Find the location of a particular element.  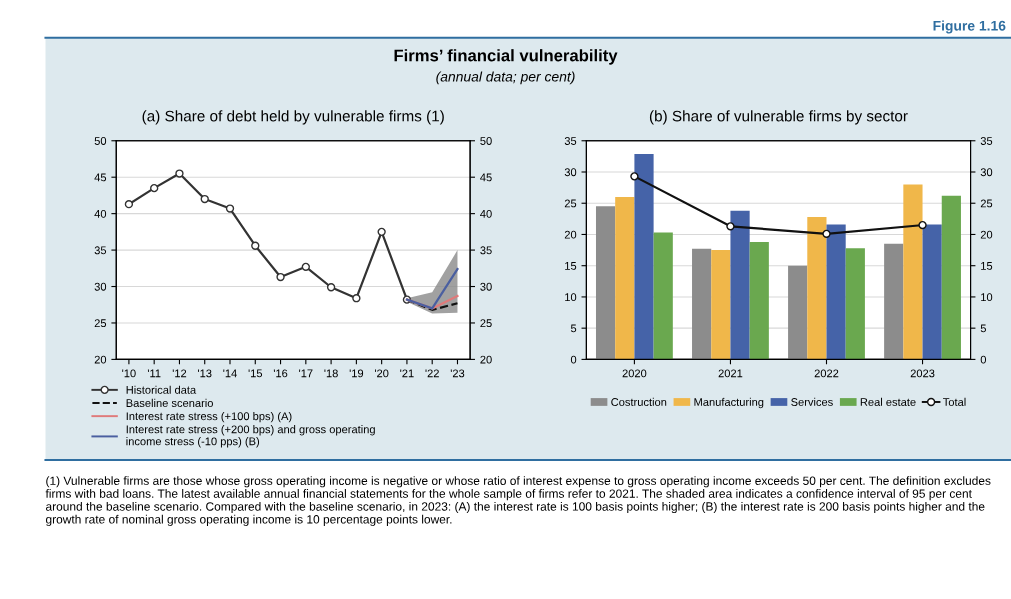

y2-tick-label: 5 is located at coordinates (983, 328).